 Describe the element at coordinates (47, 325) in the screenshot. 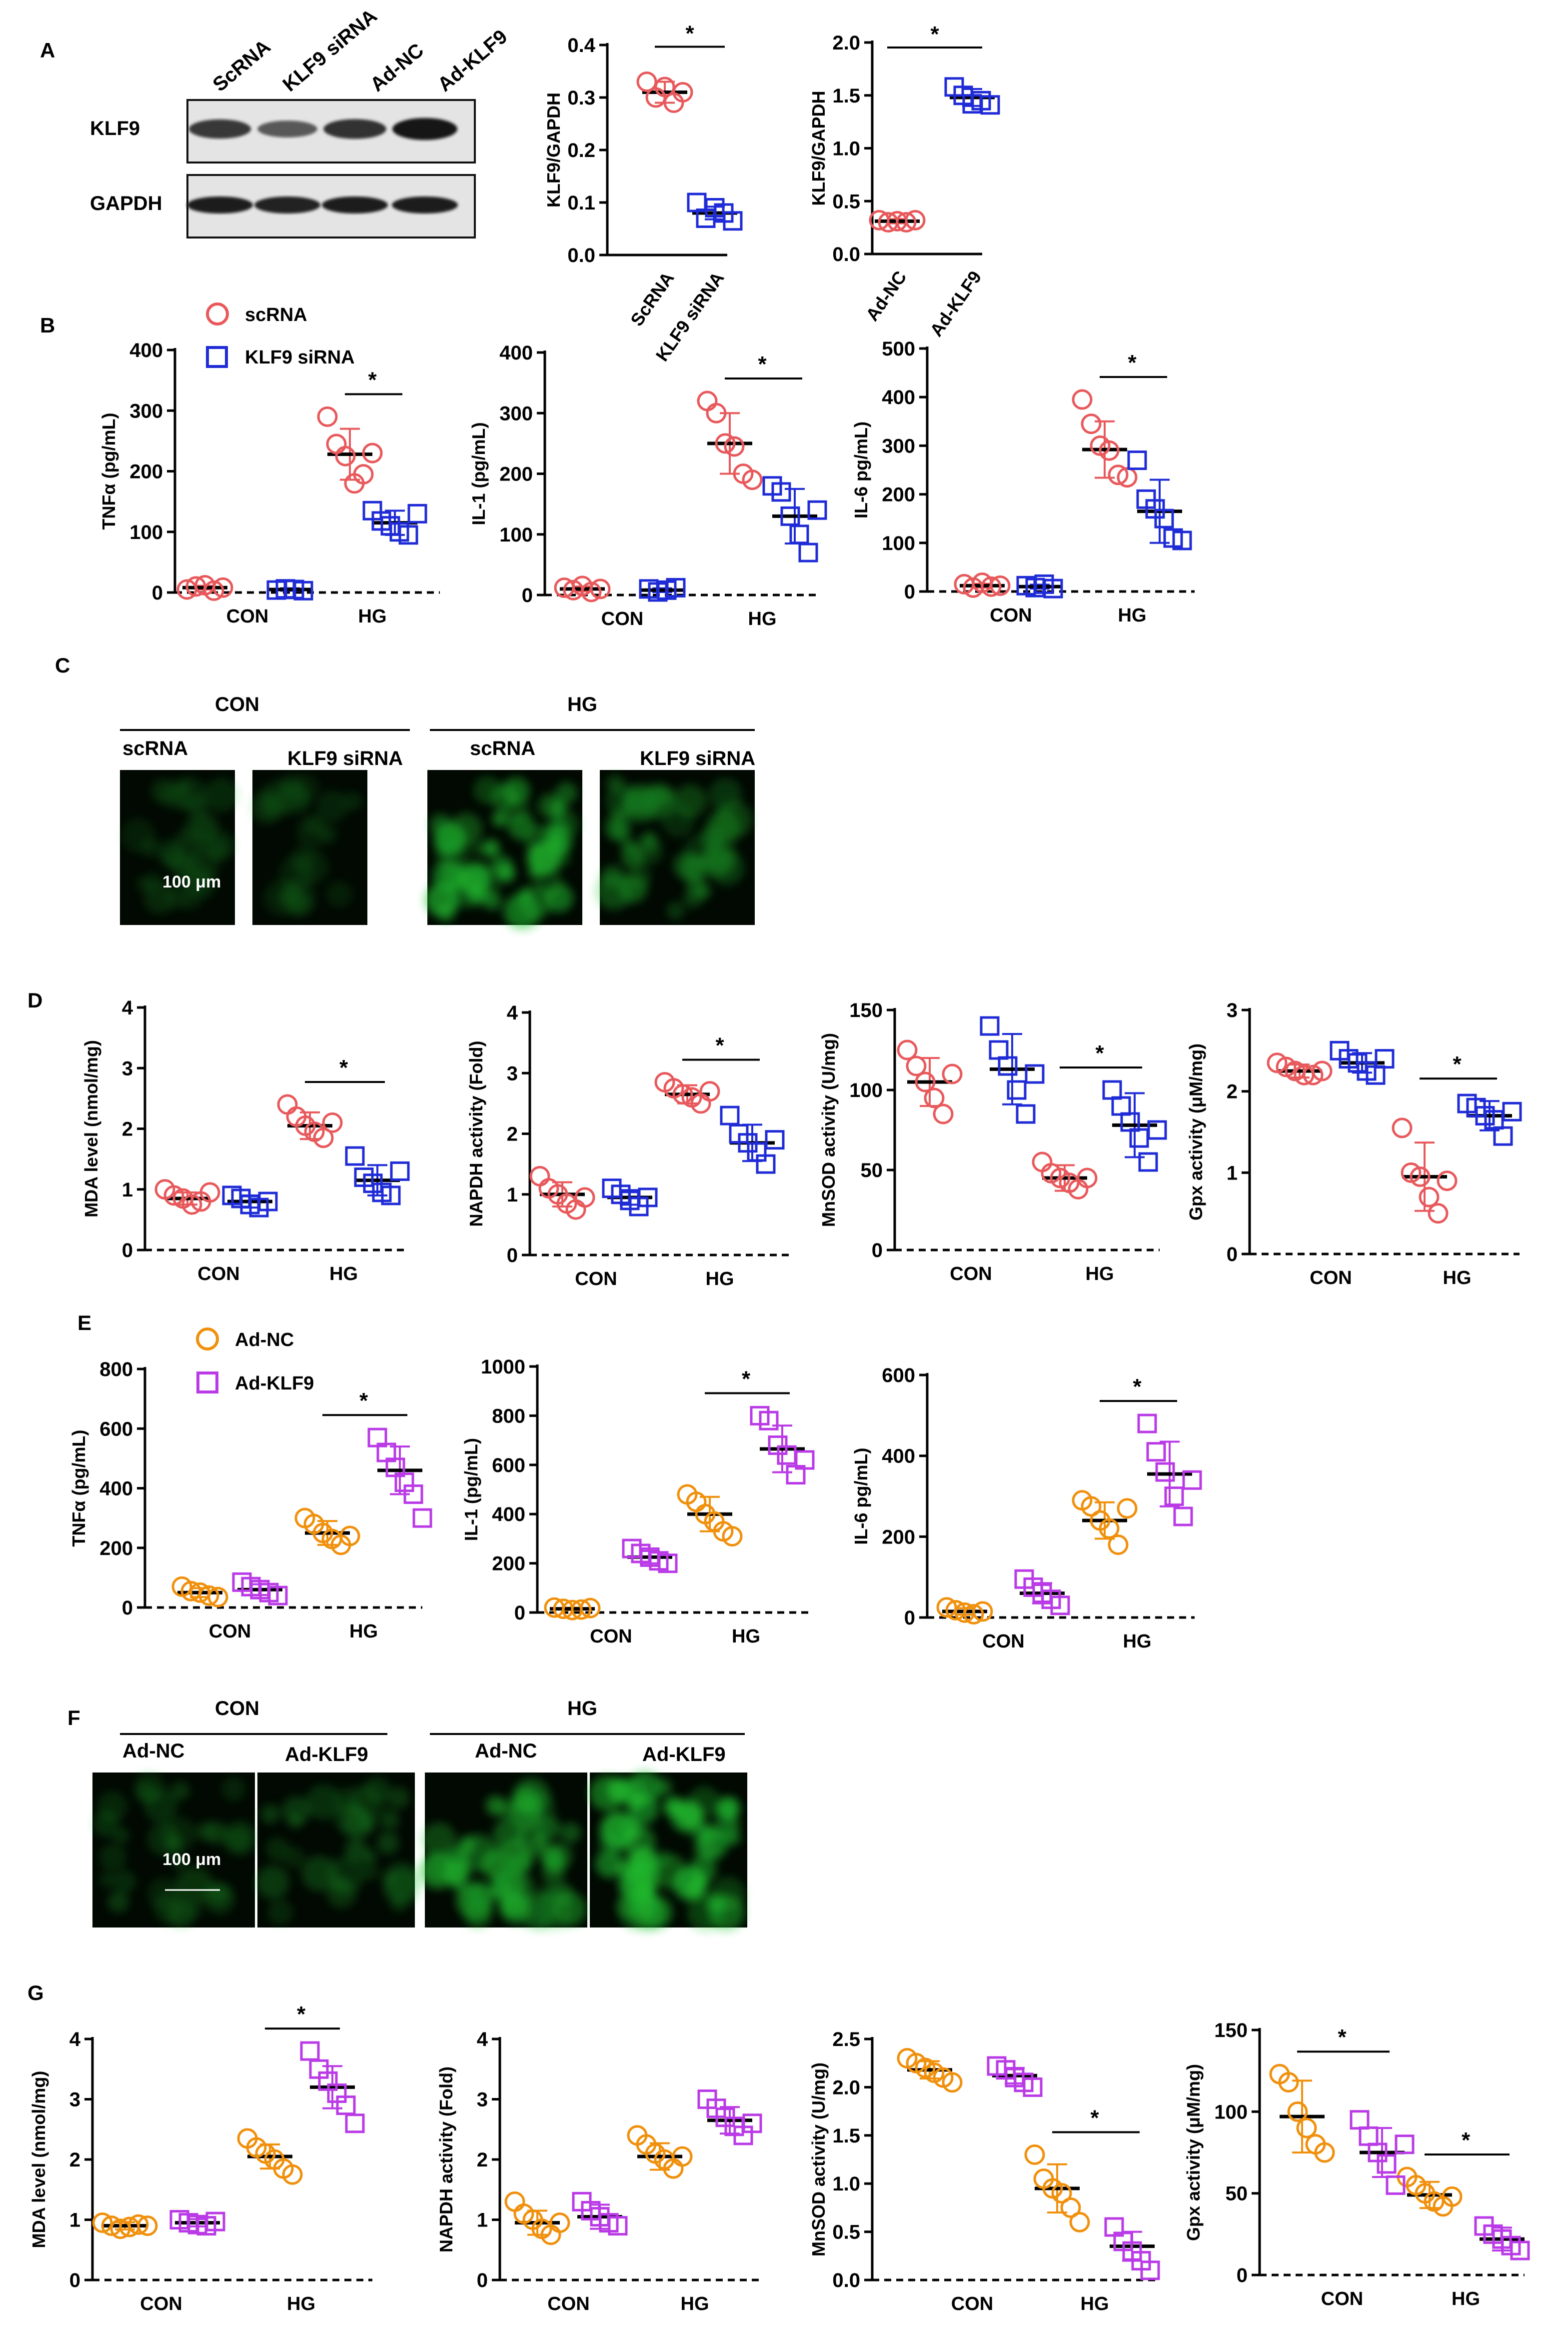

I see `panel-label-b: B` at that location.